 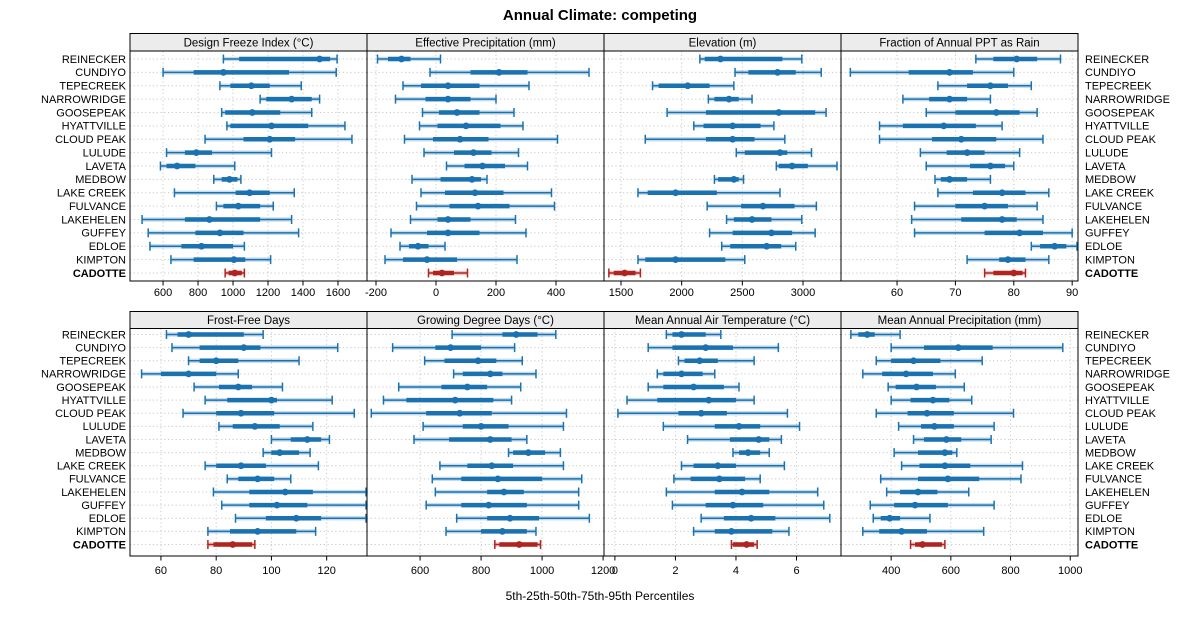 I want to click on x-tick-label: 1000, so click(x=542, y=571).